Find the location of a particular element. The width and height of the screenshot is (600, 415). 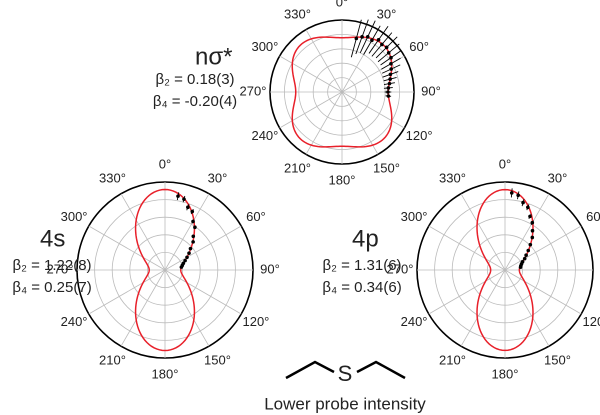

beta2-label: β₂ = 1.22(8) is located at coordinates (51, 265).